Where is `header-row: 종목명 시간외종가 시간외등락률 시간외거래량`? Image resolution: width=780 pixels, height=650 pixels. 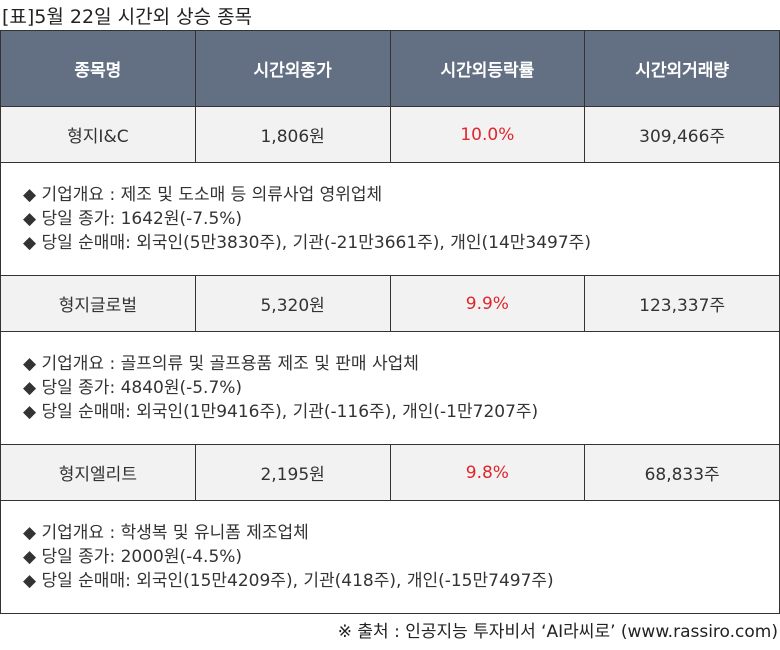 header-row: 종목명 시간외종가 시간외등락률 시간외거래량 is located at coordinates (390, 68).